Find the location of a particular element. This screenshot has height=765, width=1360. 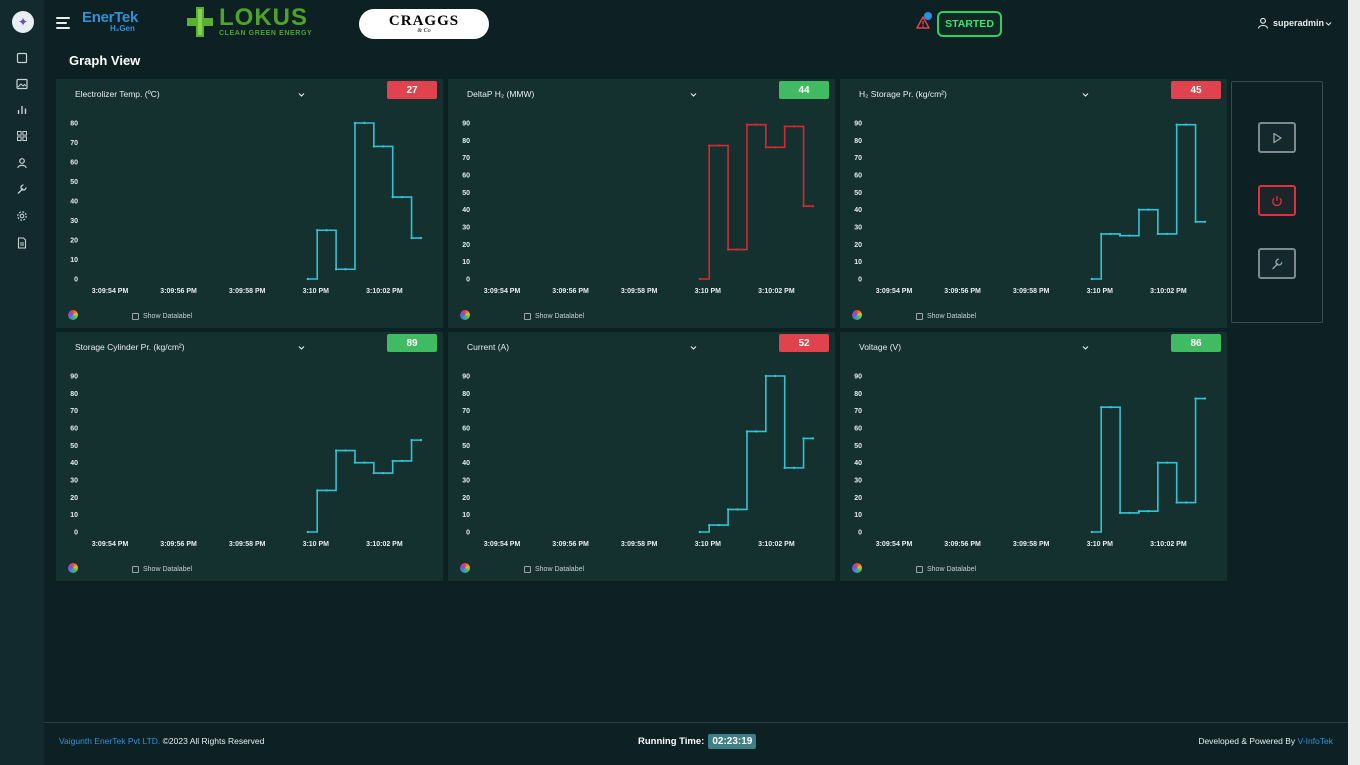

series-line is located at coordinates (364, 201).